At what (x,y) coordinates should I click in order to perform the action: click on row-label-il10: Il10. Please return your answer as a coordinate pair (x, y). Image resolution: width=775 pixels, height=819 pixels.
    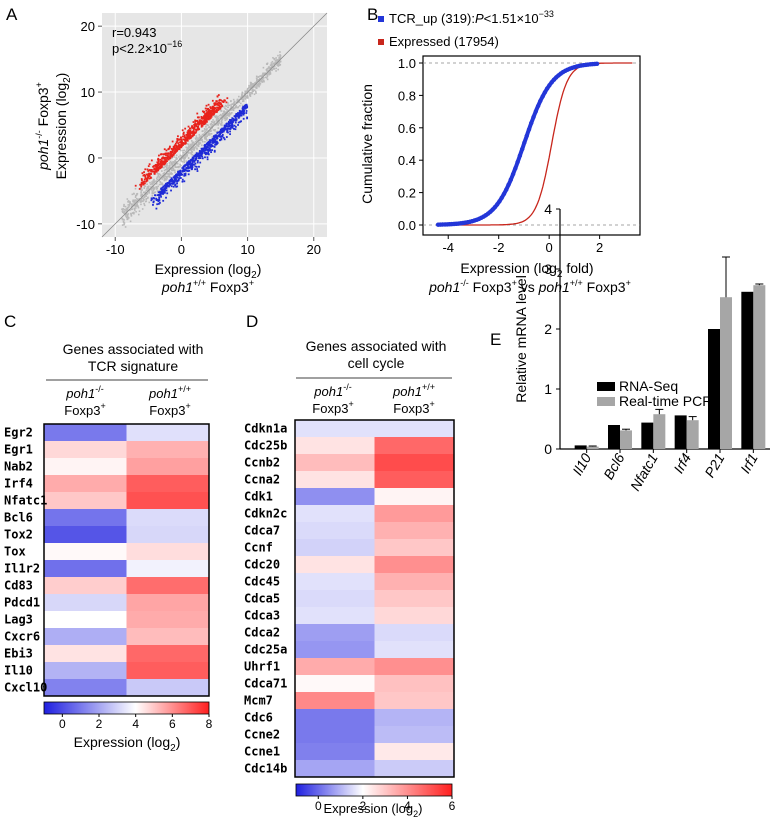
    Looking at the image, I should click on (18, 671).